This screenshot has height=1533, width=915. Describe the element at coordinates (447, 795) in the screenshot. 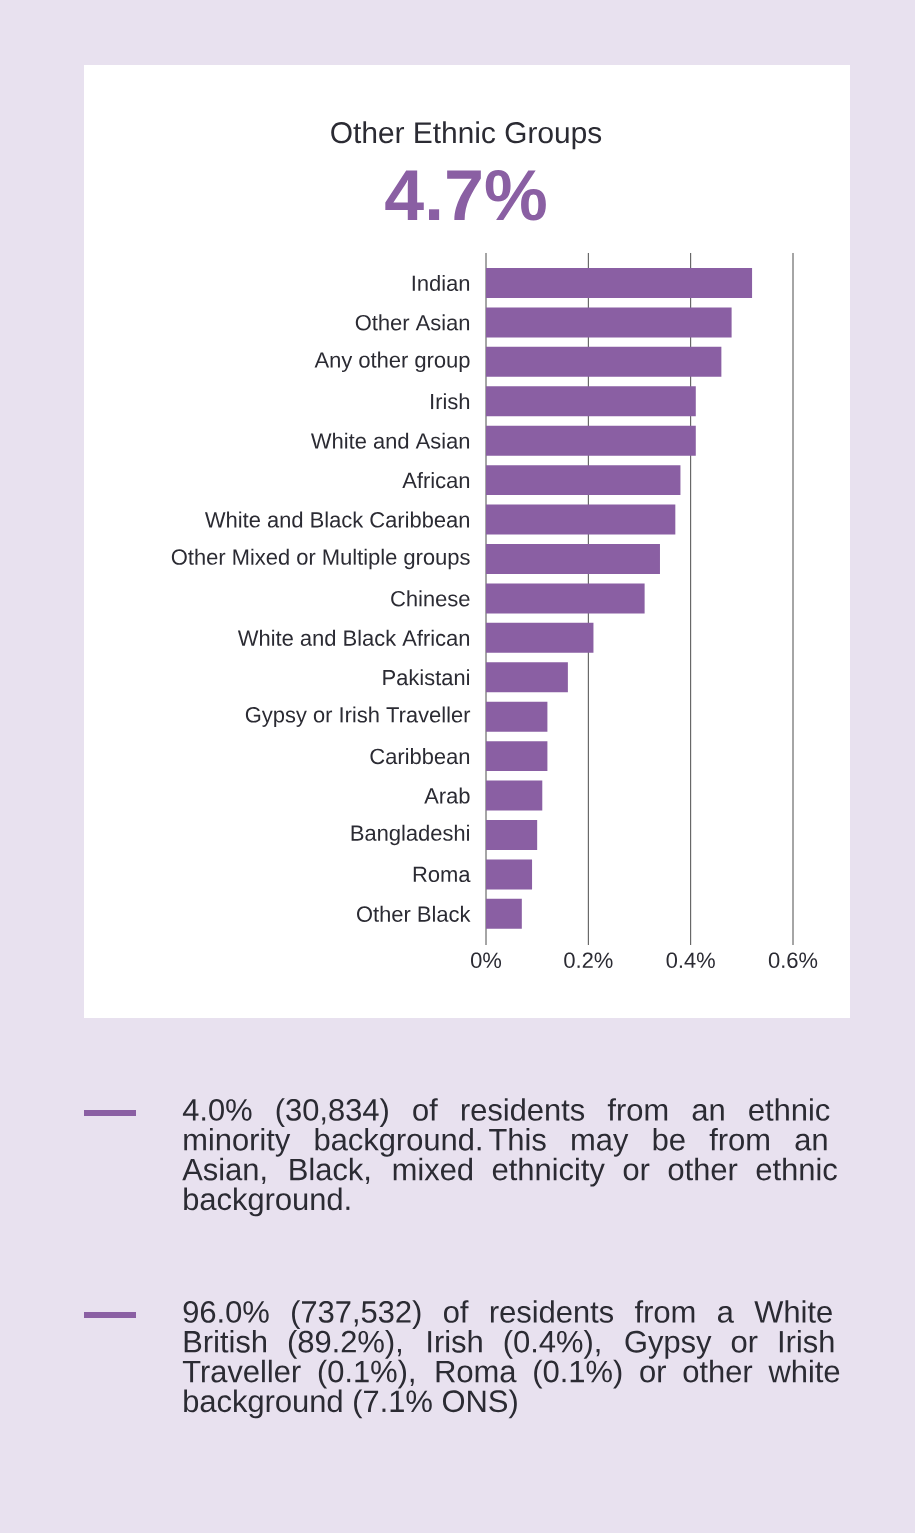

I see `y-tick-label: Arab` at that location.